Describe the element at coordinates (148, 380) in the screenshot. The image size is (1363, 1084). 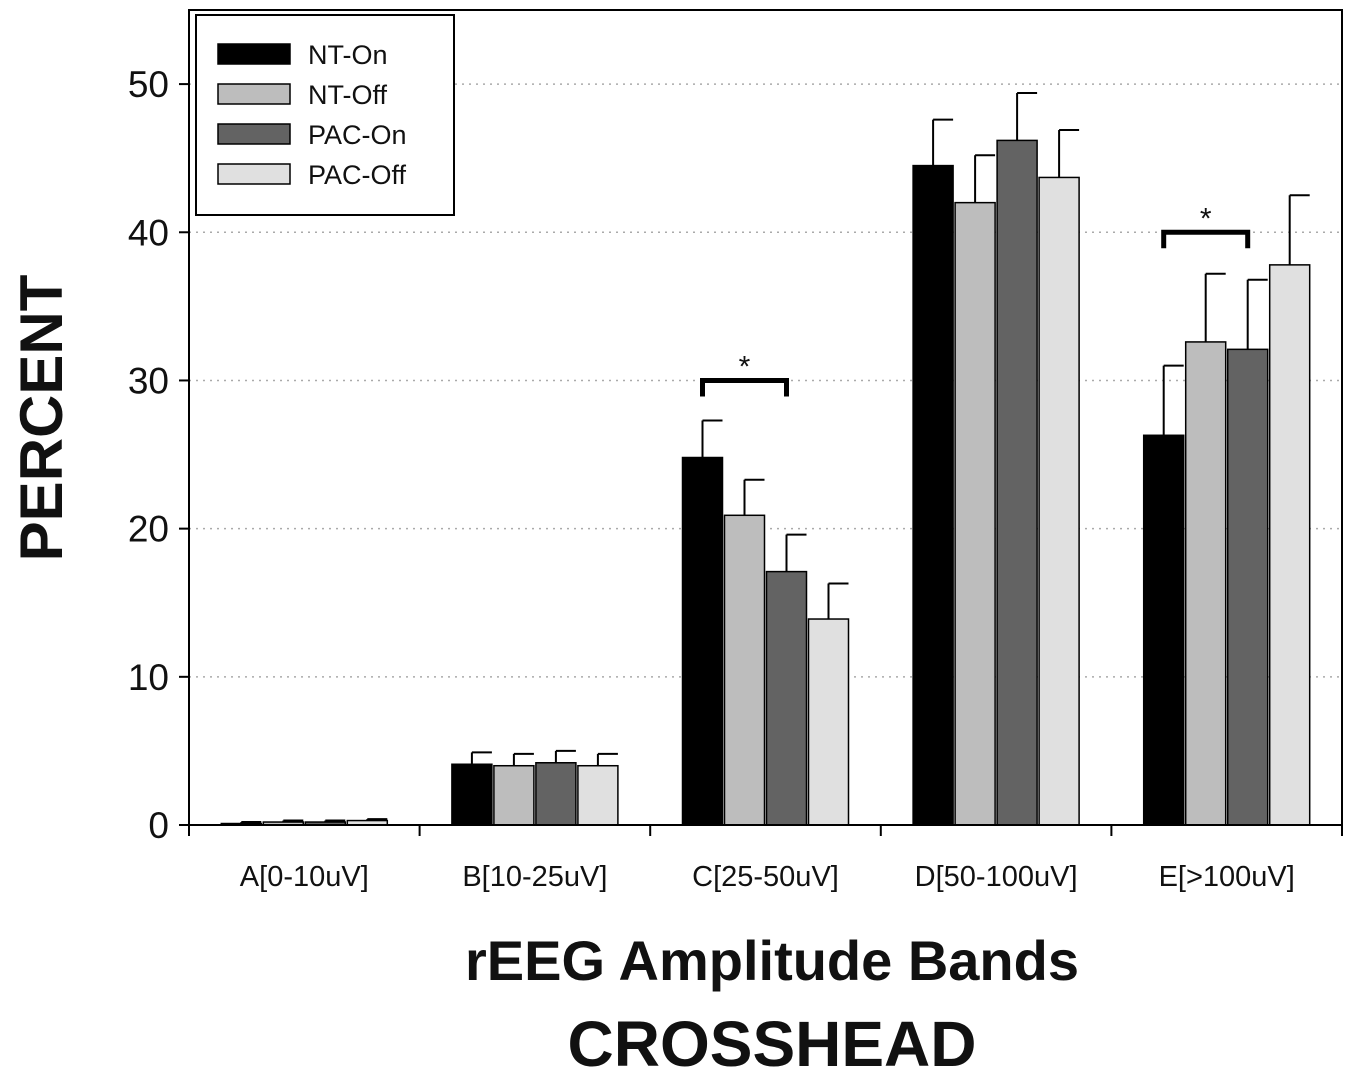
I see `y-tick-label: 30` at that location.